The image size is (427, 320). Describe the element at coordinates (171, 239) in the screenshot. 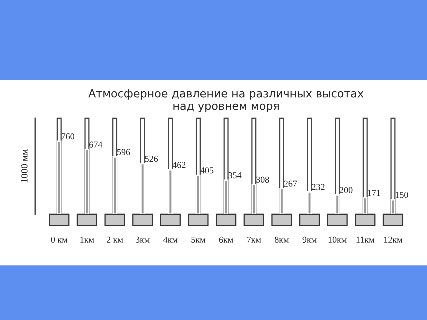

I see `x-tick-label: 4км` at that location.